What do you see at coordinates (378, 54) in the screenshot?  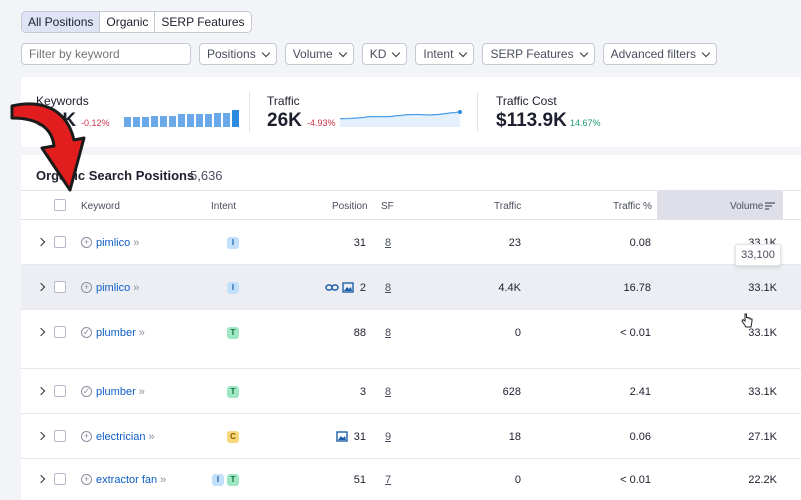 I see `dropdown-label: KD` at bounding box center [378, 54].